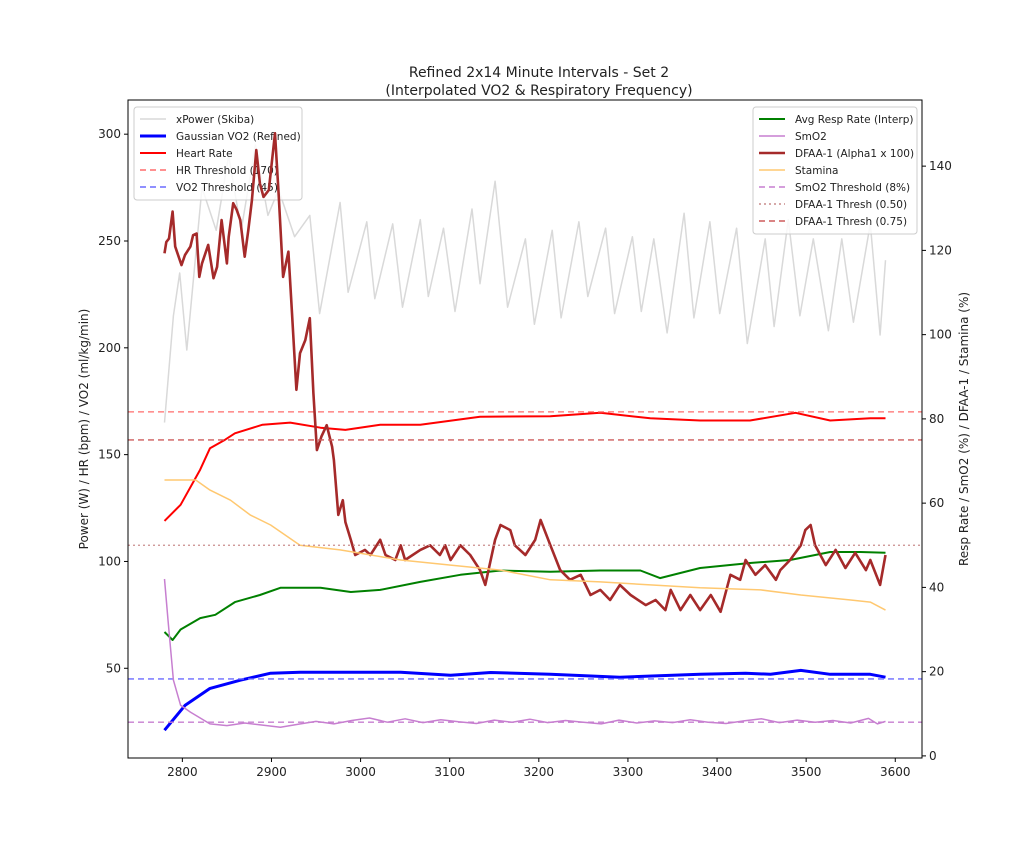  Describe the element at coordinates (227, 171) in the screenshot. I see `legend-entry-hr-threshold-170: HR Threshold (170)` at that location.